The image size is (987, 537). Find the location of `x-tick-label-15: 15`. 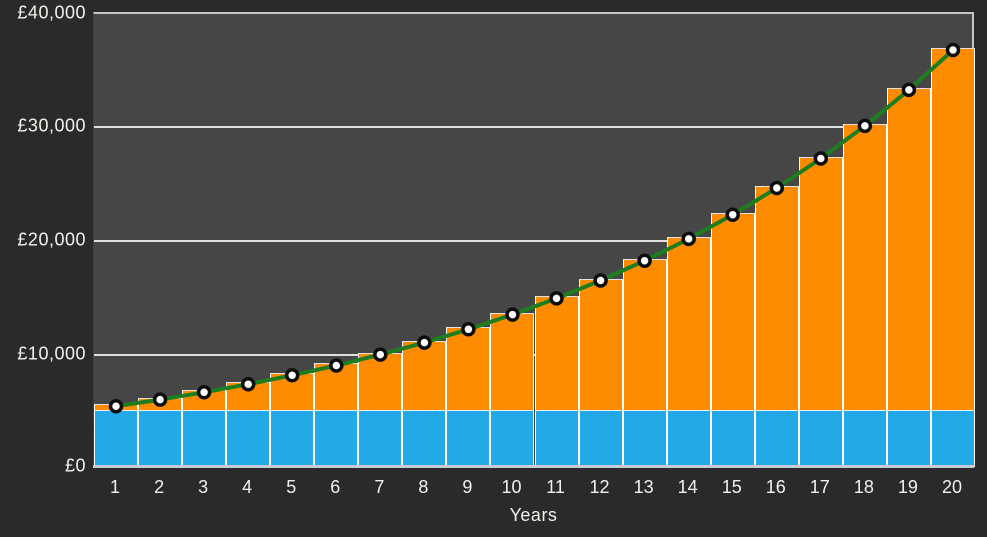

x-tick-label-15: 15 is located at coordinates (731, 487).